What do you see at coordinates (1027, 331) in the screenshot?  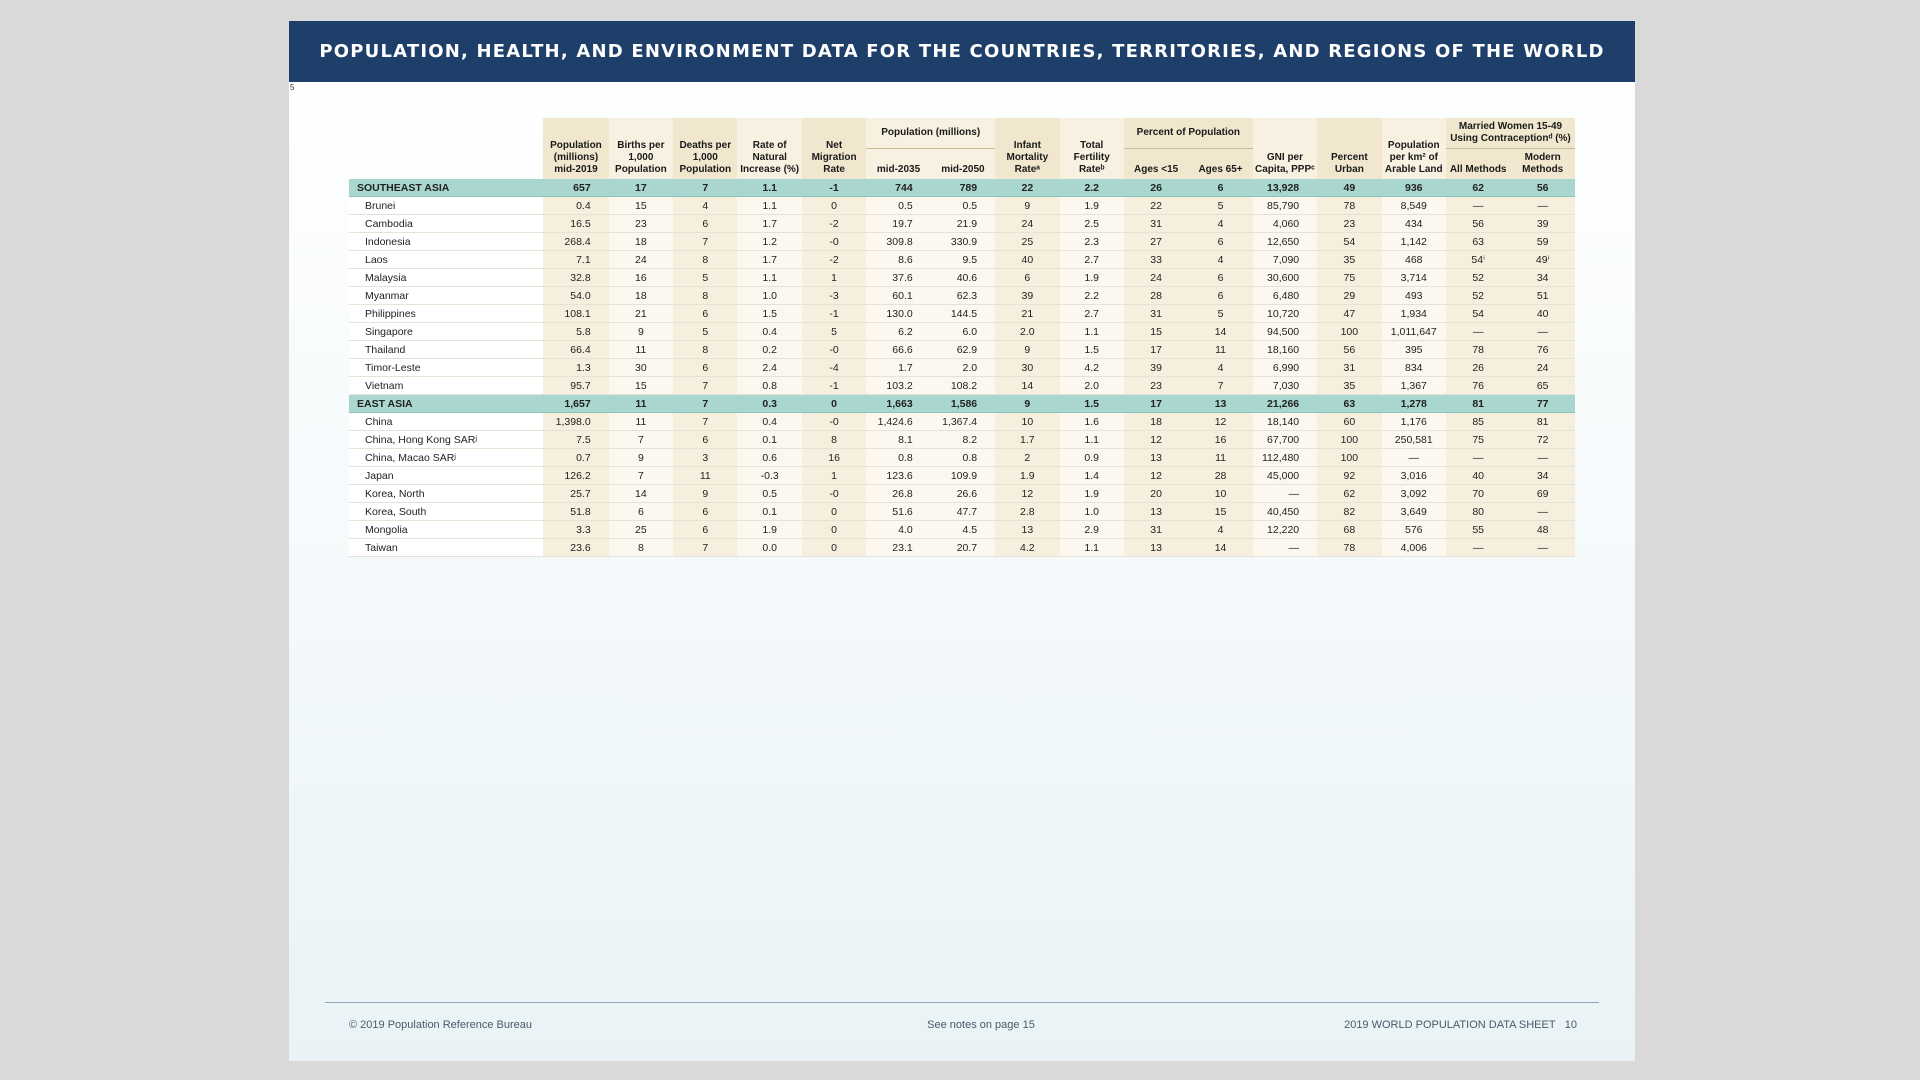 I see `table-cell: 2.0` at bounding box center [1027, 331].